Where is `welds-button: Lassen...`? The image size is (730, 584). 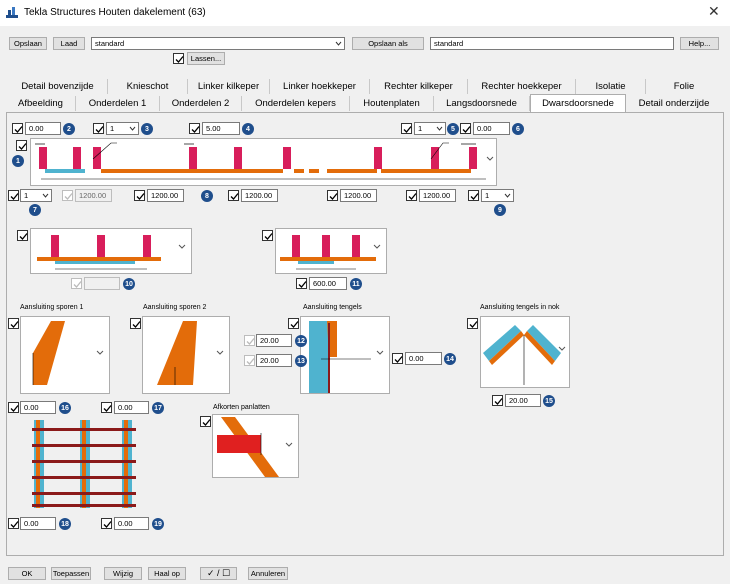
welds-button: Lassen... is located at coordinates (206, 58).